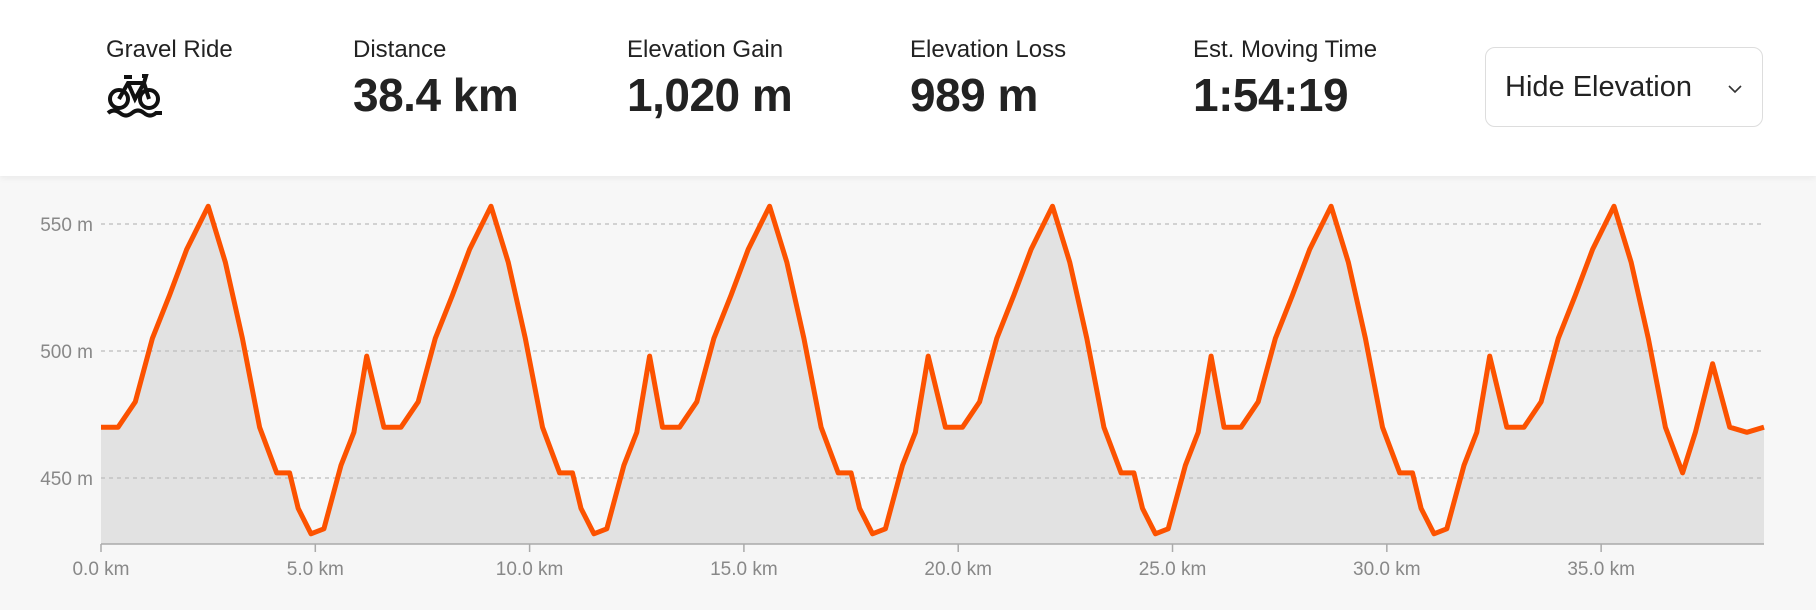 The image size is (1816, 610). Describe the element at coordinates (1173, 569) in the screenshot. I see `x-tick-label: 25.0 km` at that location.